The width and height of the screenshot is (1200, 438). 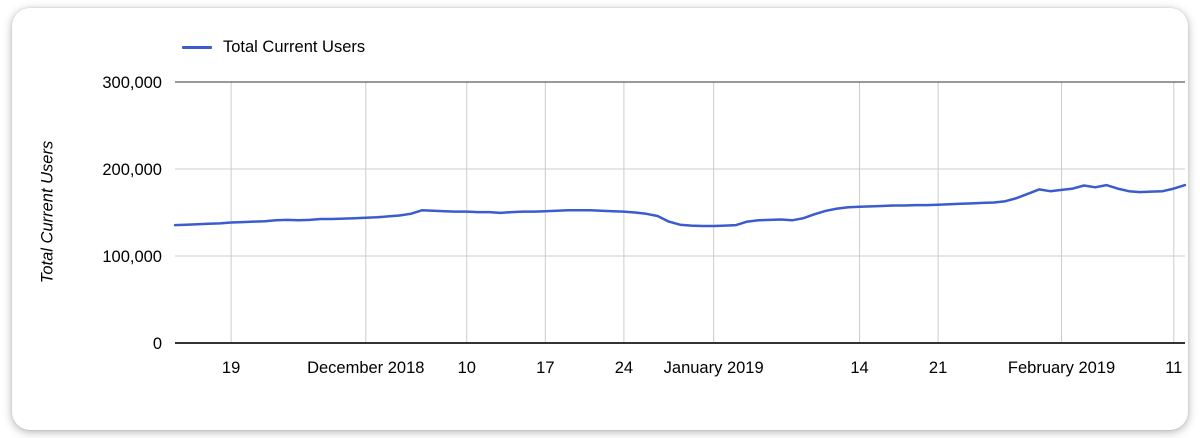 What do you see at coordinates (1173, 368) in the screenshot?
I see `x-tick-label: 11` at bounding box center [1173, 368].